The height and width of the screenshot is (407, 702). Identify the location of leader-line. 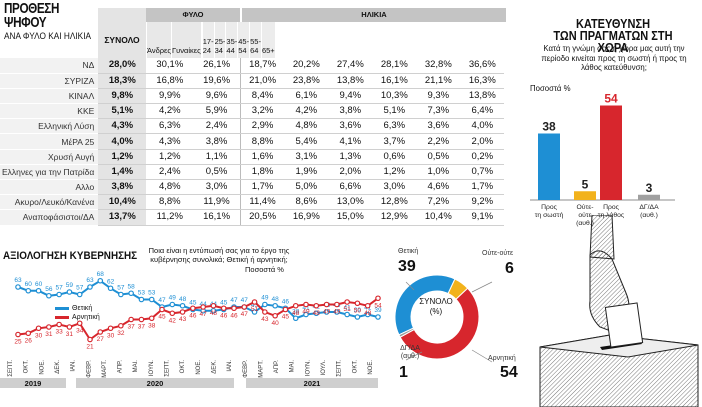
(414, 356).